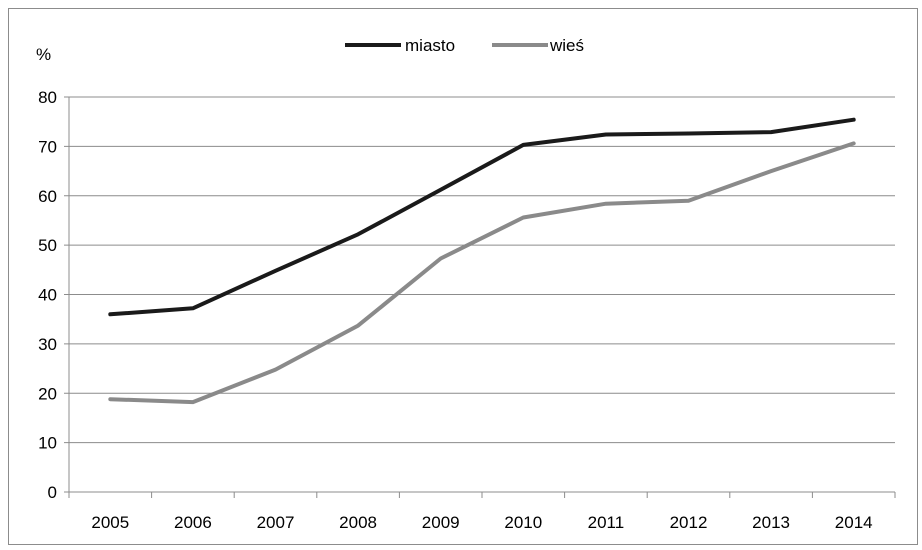 This screenshot has height=550, width=922. What do you see at coordinates (441, 522) in the screenshot?
I see `x-tick-label: 2009` at bounding box center [441, 522].